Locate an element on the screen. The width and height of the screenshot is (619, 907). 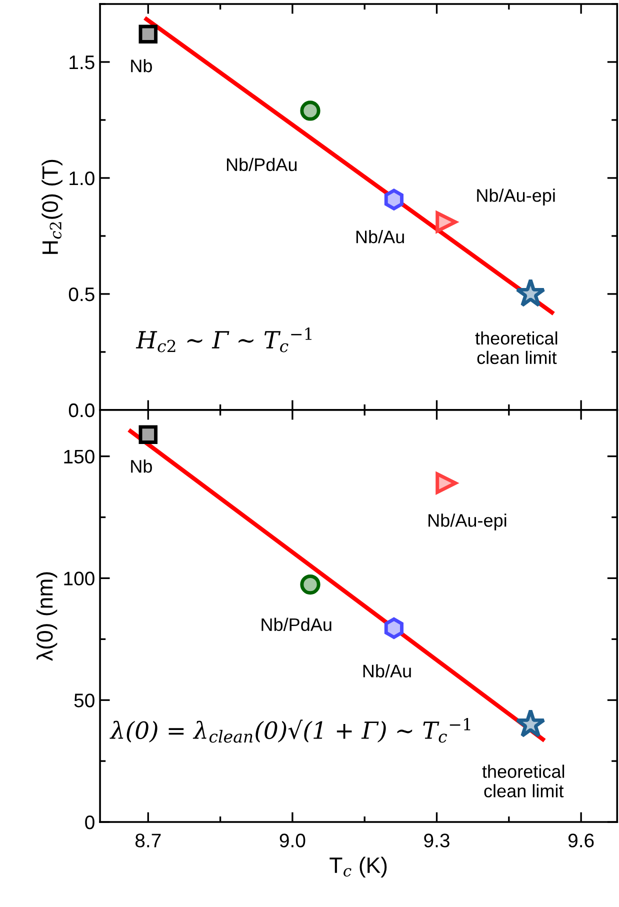
y-axis-title: λ(0) (nm) is located at coordinates (47, 616).